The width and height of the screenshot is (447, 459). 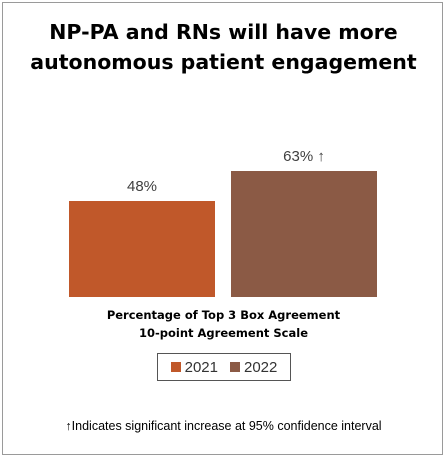 What do you see at coordinates (223, 333) in the screenshot?
I see `axis-label-line2: 10-point Agreement Scale` at bounding box center [223, 333].